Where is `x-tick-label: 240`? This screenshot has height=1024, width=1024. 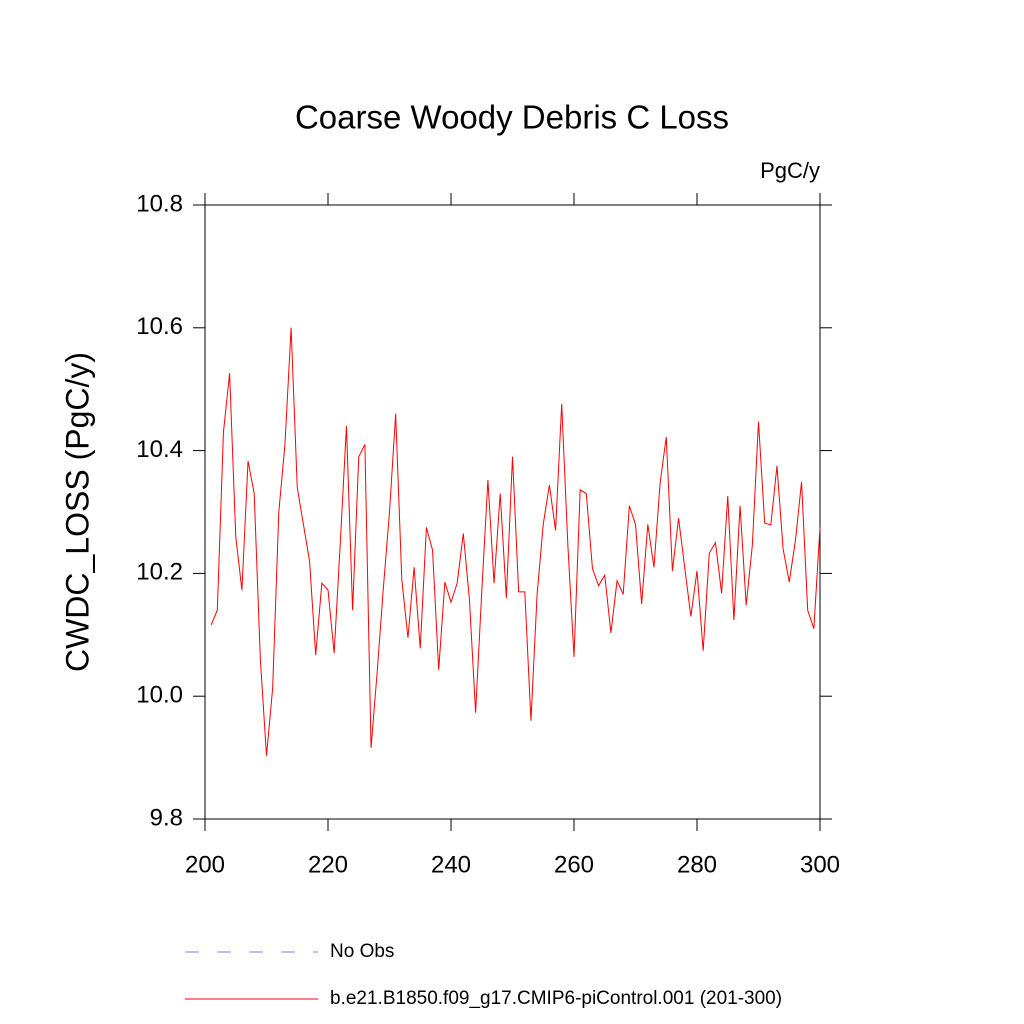
x-tick-label: 240 is located at coordinates (451, 864).